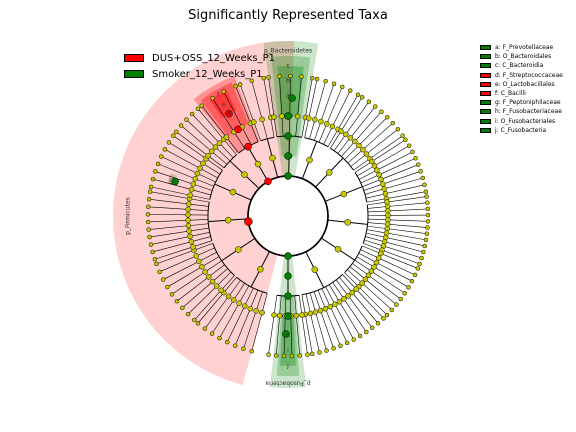  Describe the element at coordinates (342, 159) in the screenshot. I see `order-arc` at that location.